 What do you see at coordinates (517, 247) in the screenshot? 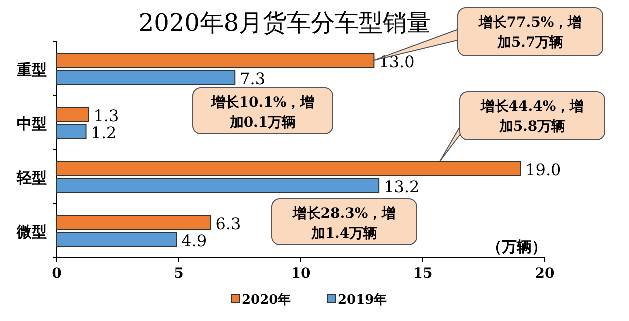
I see `x-axis-title: （万辆）` at bounding box center [517, 247].